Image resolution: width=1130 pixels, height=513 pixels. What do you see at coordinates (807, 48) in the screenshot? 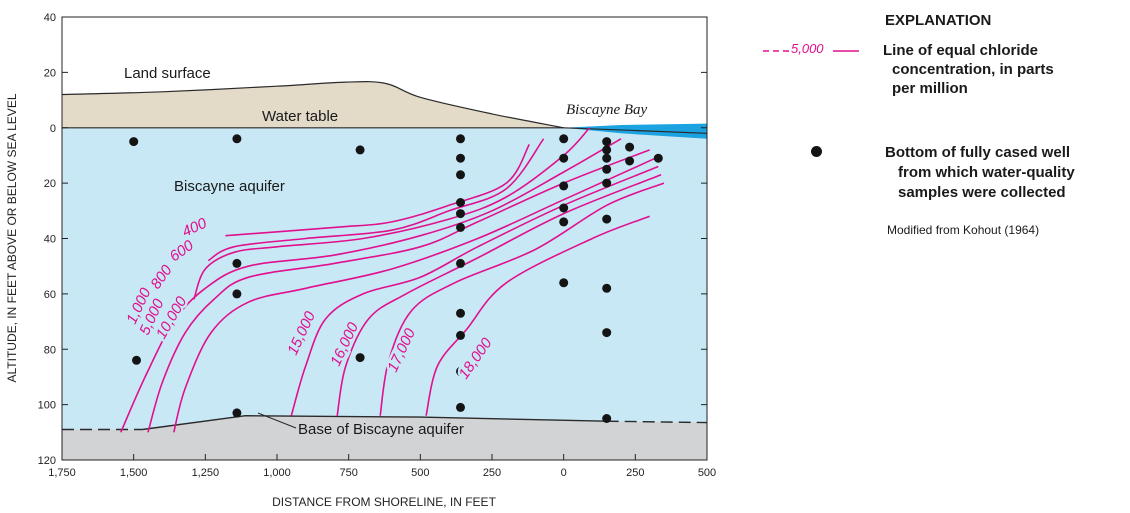
I see `contour-line-value: 5,000` at bounding box center [807, 48].